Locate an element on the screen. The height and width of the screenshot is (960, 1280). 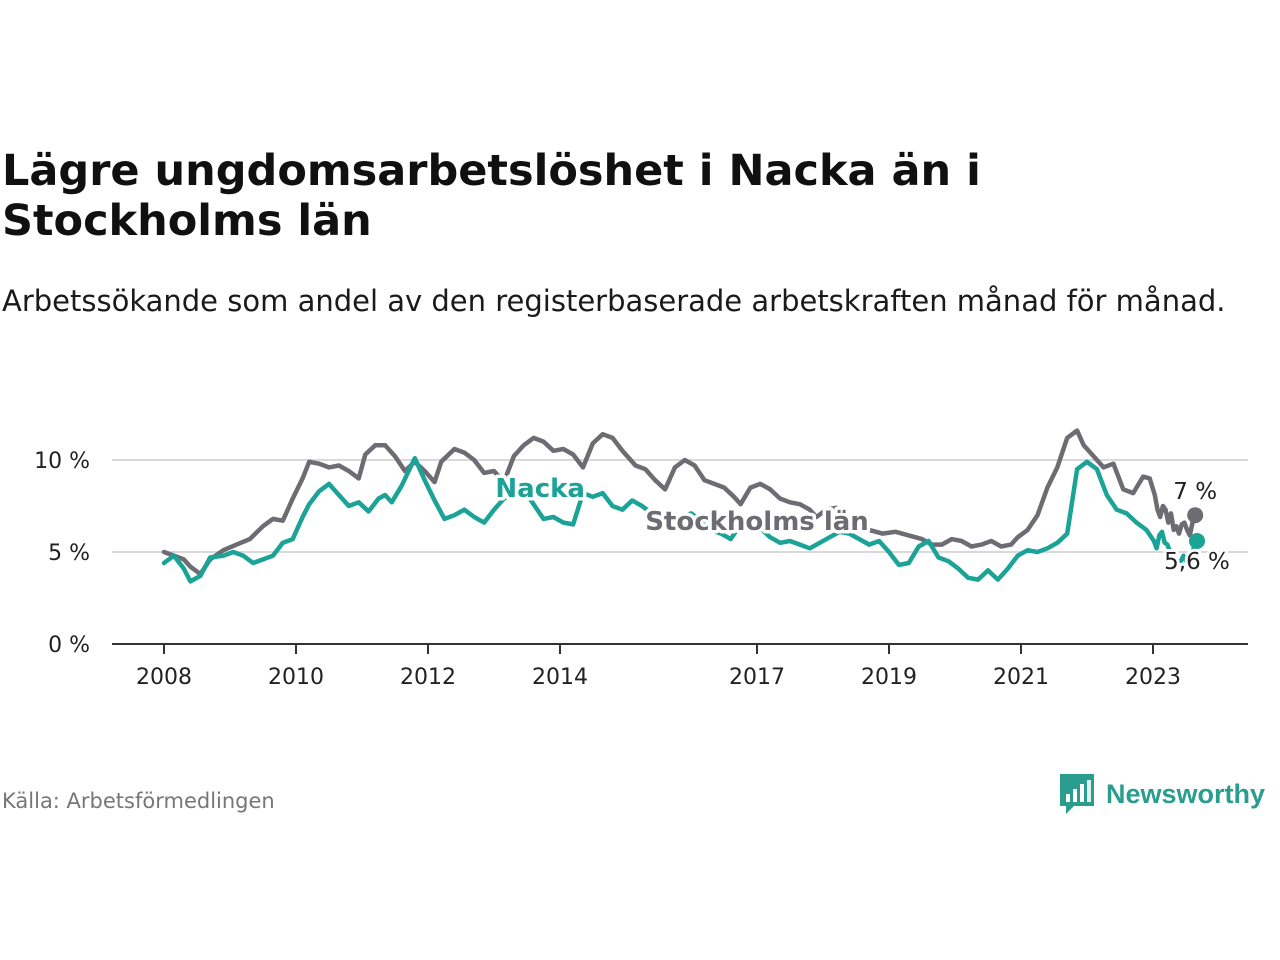
series-name-label: Nacka is located at coordinates (540, 489).